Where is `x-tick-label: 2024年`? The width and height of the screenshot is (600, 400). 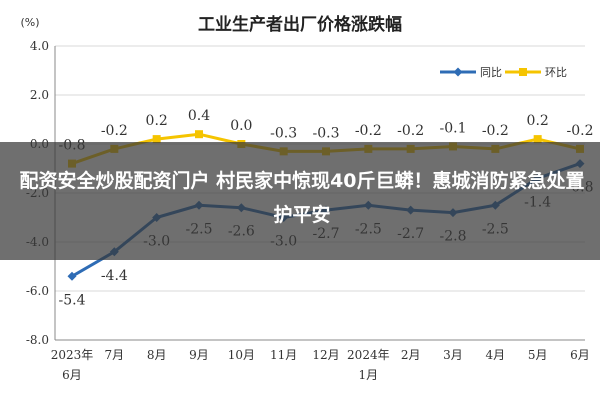 x-tick-label: 2024年 is located at coordinates (368, 355).